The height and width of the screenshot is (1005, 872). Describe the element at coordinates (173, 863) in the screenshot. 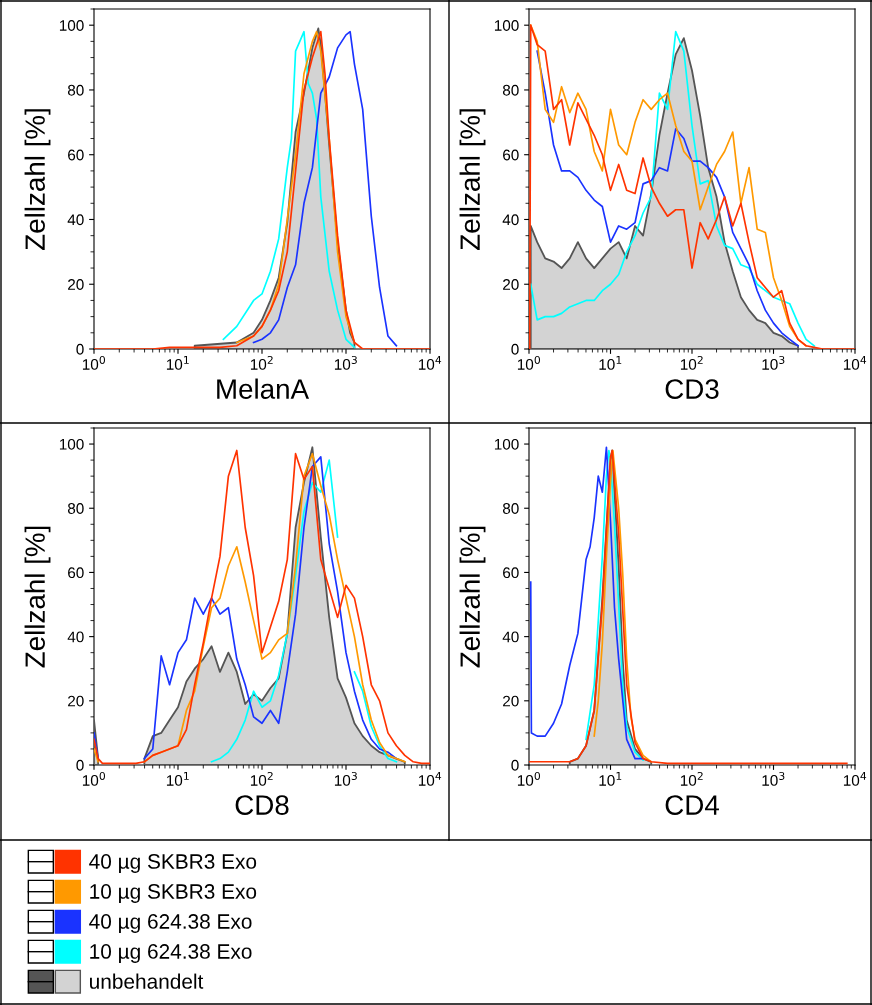

I see `legend-label: 40 µg SKBR3 Exo` at that location.